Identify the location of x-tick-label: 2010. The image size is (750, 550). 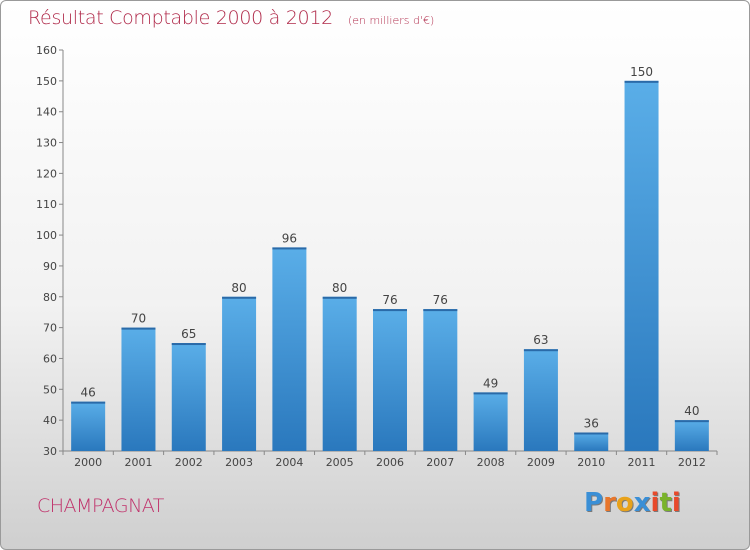
(591, 462).